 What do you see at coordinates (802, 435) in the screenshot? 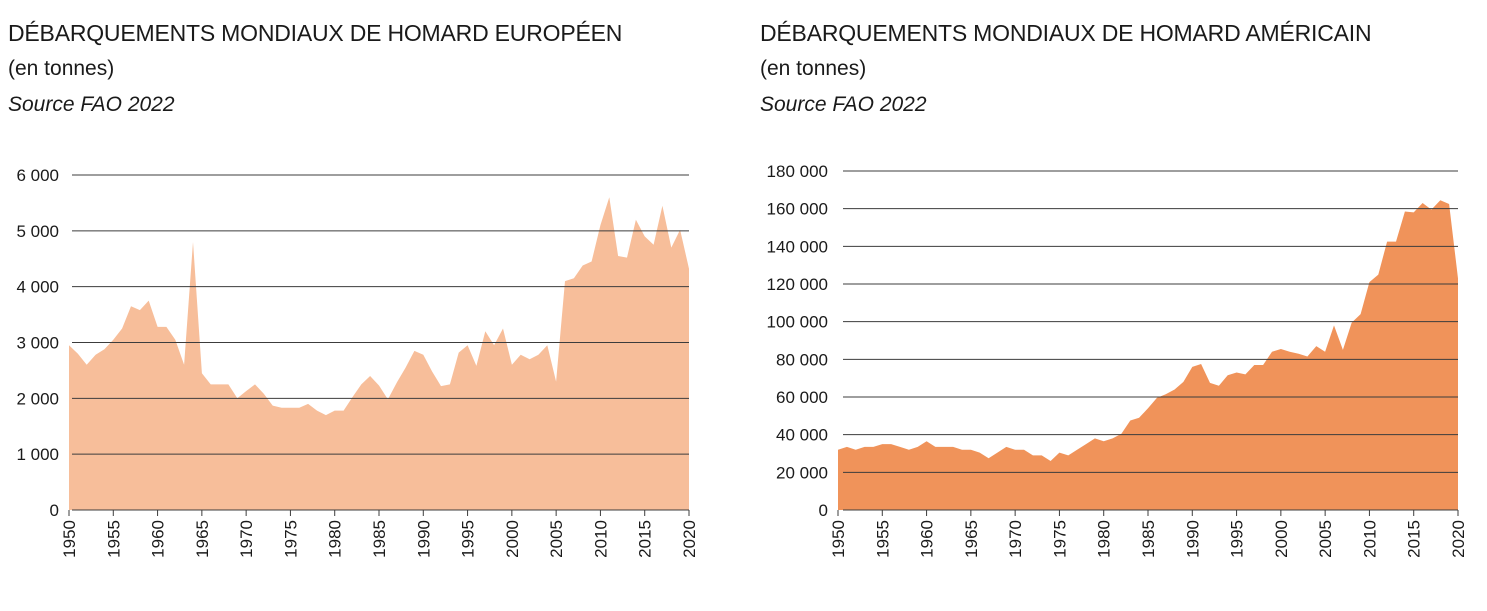
I see `y-tick-label: 40 000` at bounding box center [802, 435].